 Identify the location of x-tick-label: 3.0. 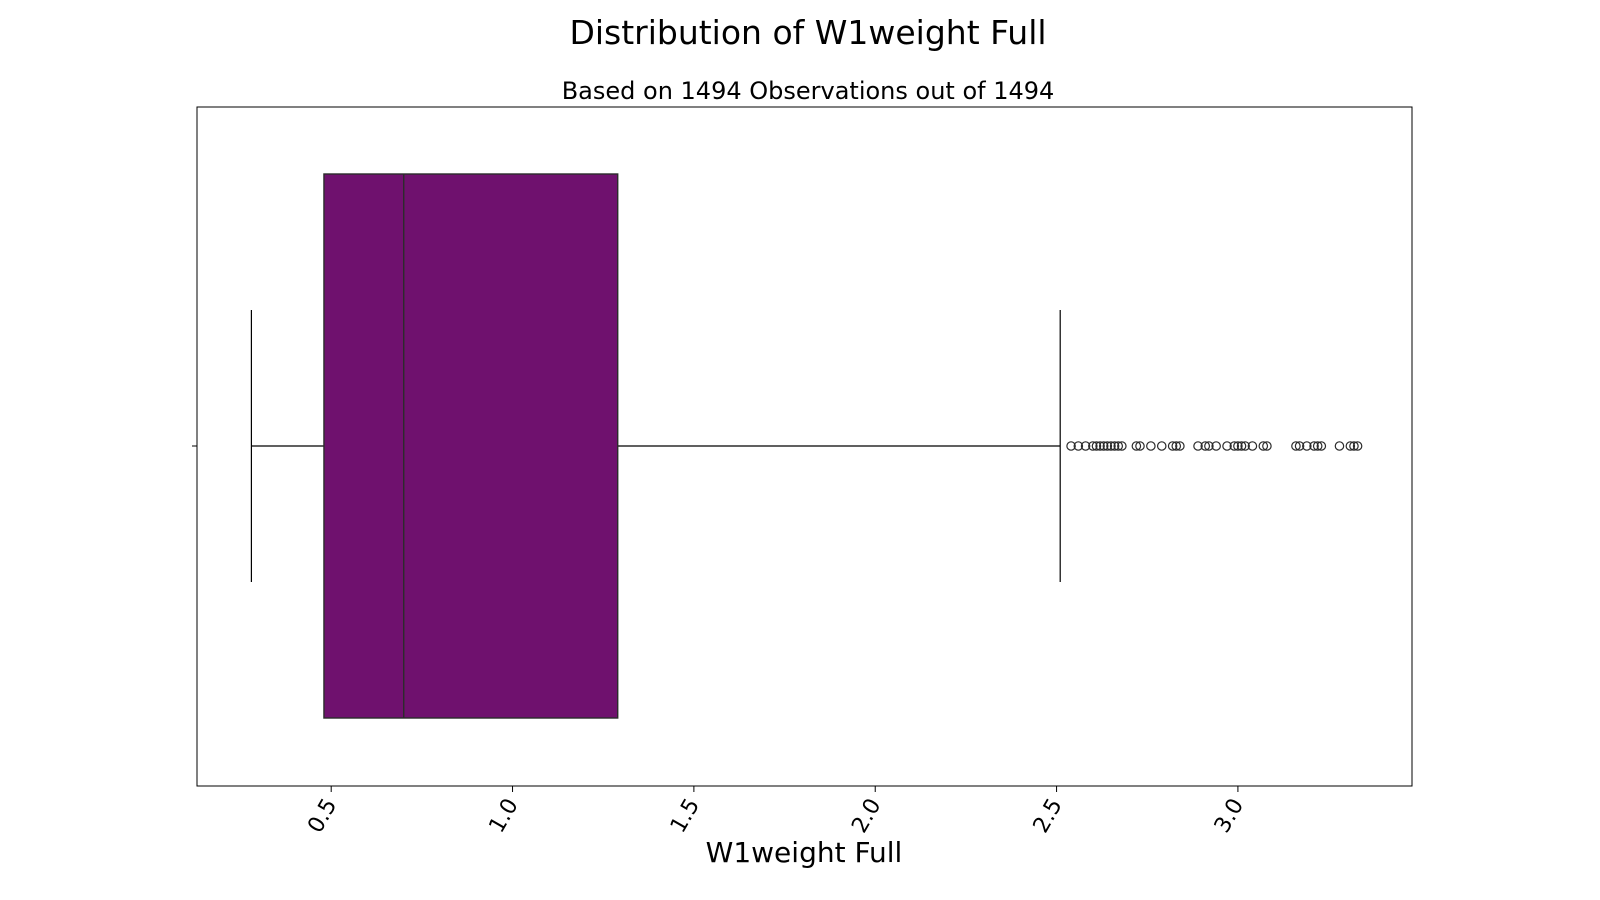
(1229, 816).